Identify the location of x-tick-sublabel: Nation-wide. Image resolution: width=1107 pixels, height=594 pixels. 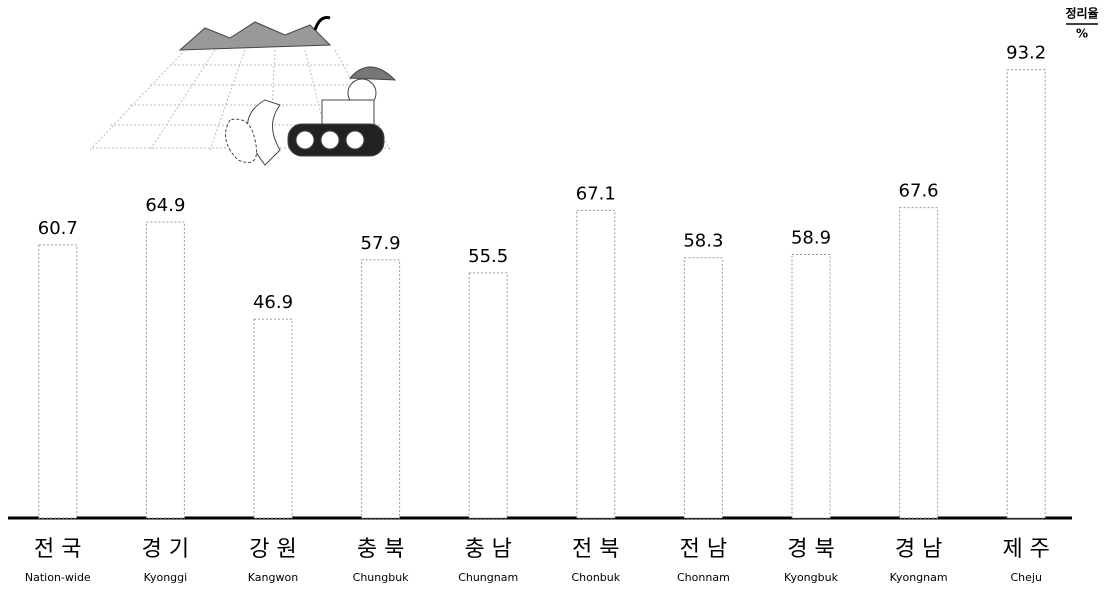
(58, 577).